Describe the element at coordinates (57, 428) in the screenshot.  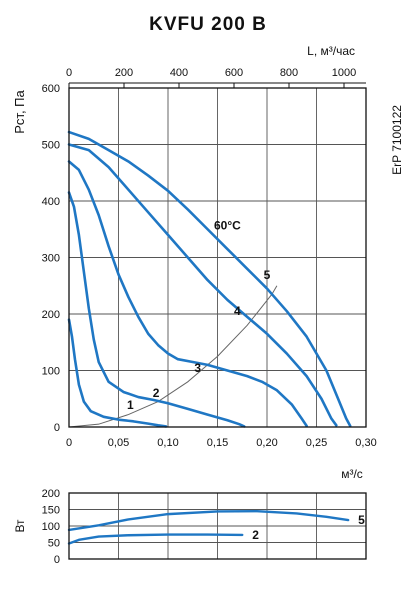
I see `y-tick-label: 0` at that location.